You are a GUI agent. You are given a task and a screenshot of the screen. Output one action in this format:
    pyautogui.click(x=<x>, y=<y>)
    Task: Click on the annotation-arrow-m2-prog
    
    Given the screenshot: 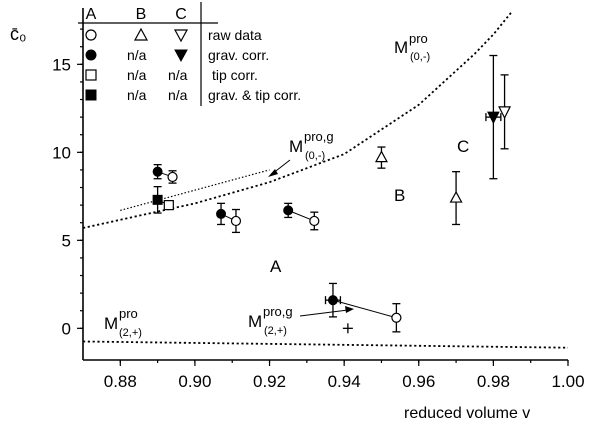 What is the action you would take?
    pyautogui.click(x=326, y=311)
    